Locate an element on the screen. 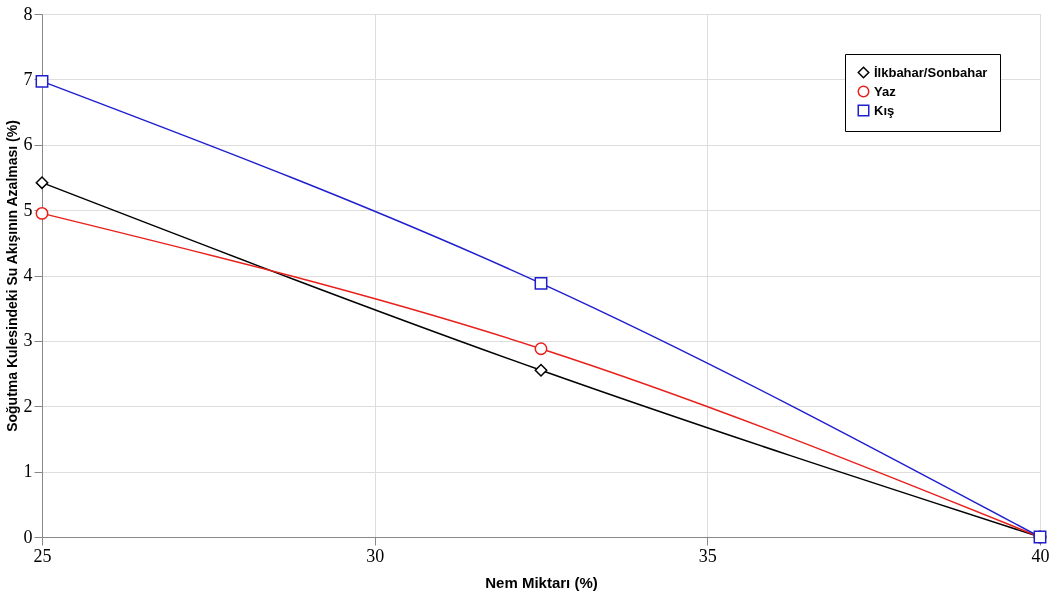 The width and height of the screenshot is (1064, 603). x-tick-label: 35 is located at coordinates (707, 555).